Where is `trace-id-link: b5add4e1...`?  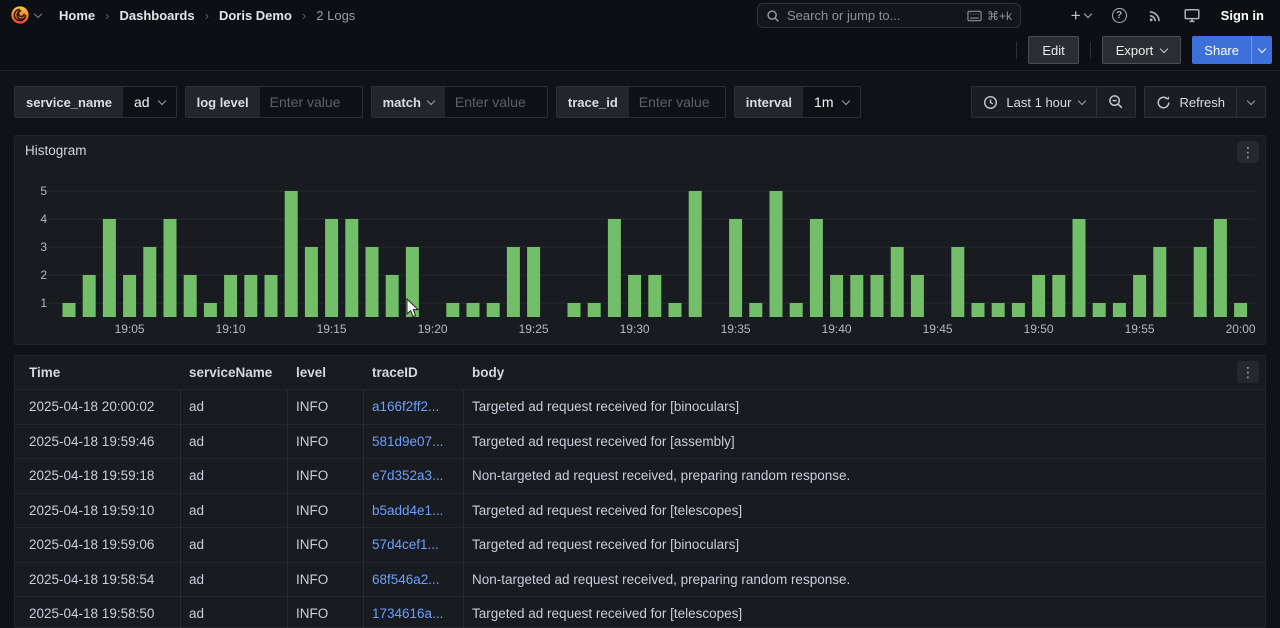
trace-id-link: b5add4e1... is located at coordinates (408, 510).